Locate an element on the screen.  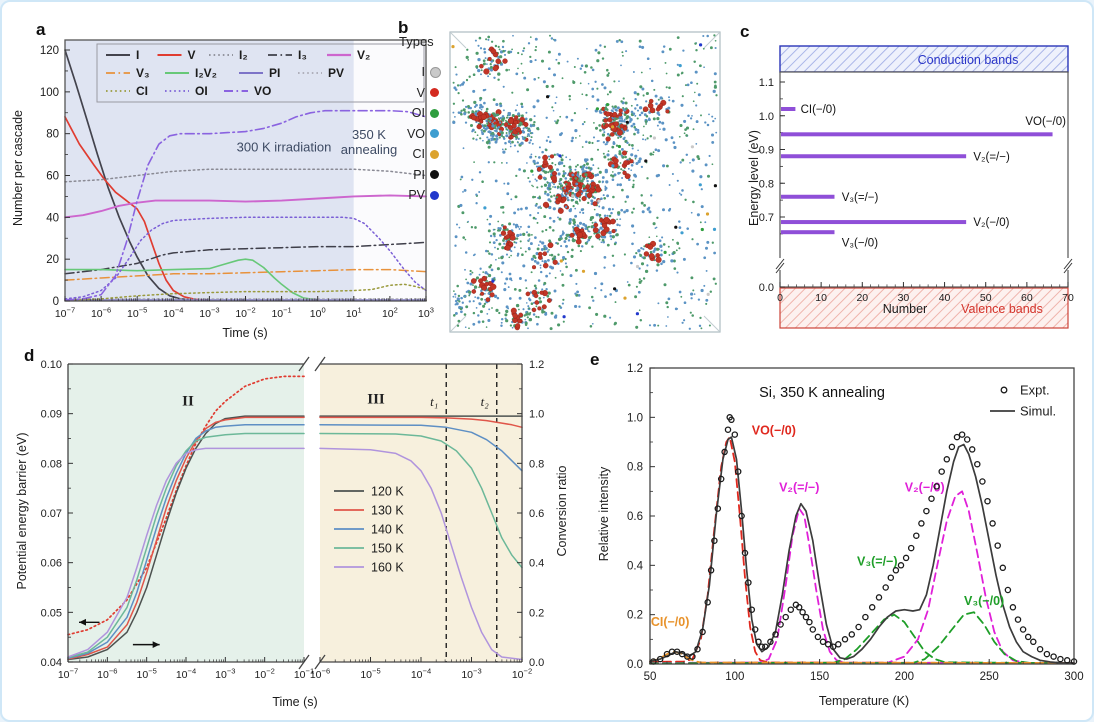
panel-e-letter: e is located at coordinates (595, 359).